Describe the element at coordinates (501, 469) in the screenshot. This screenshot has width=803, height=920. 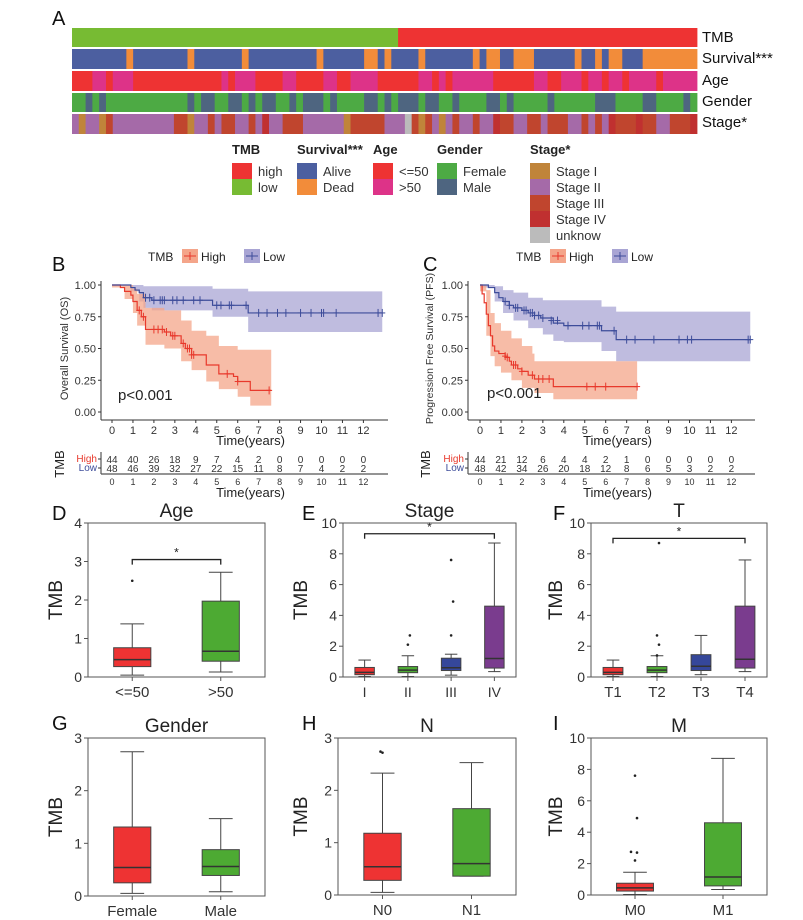
I see `risk-table-count: 42` at that location.